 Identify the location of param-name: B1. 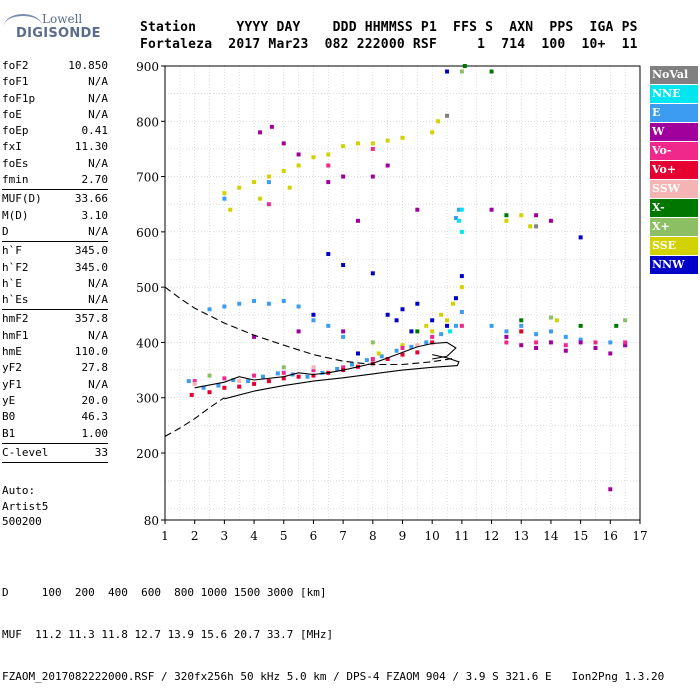
(9, 433).